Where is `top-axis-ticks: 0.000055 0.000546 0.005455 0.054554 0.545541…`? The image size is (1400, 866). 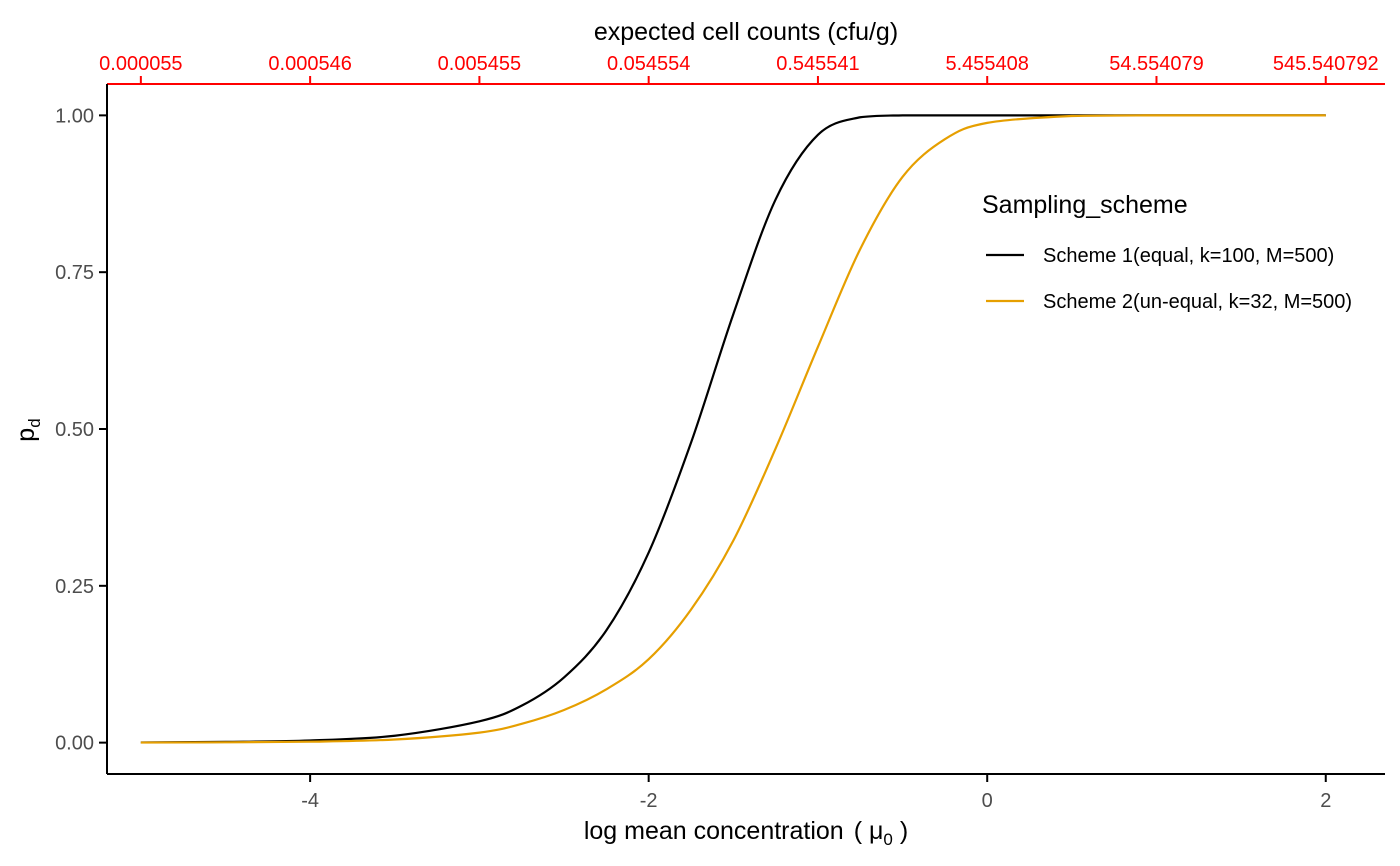
top-axis-ticks: 0.000055 0.000546 0.005455 0.054554 0.545541… is located at coordinates (739, 68).